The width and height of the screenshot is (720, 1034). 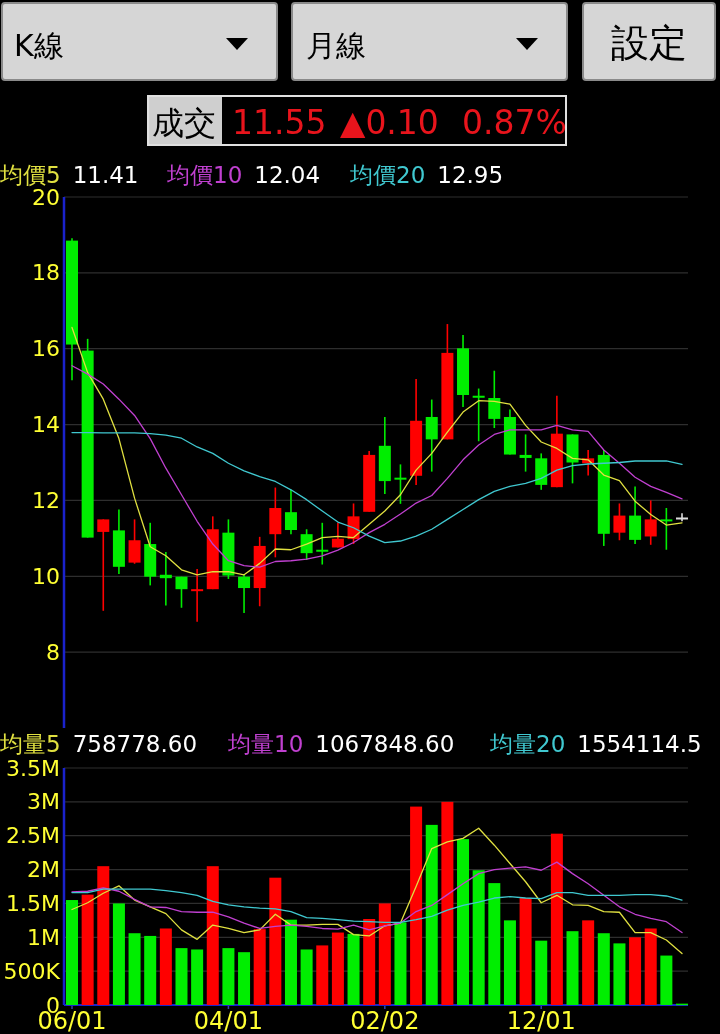 I want to click on text: 758778.60, so click(x=135, y=744).